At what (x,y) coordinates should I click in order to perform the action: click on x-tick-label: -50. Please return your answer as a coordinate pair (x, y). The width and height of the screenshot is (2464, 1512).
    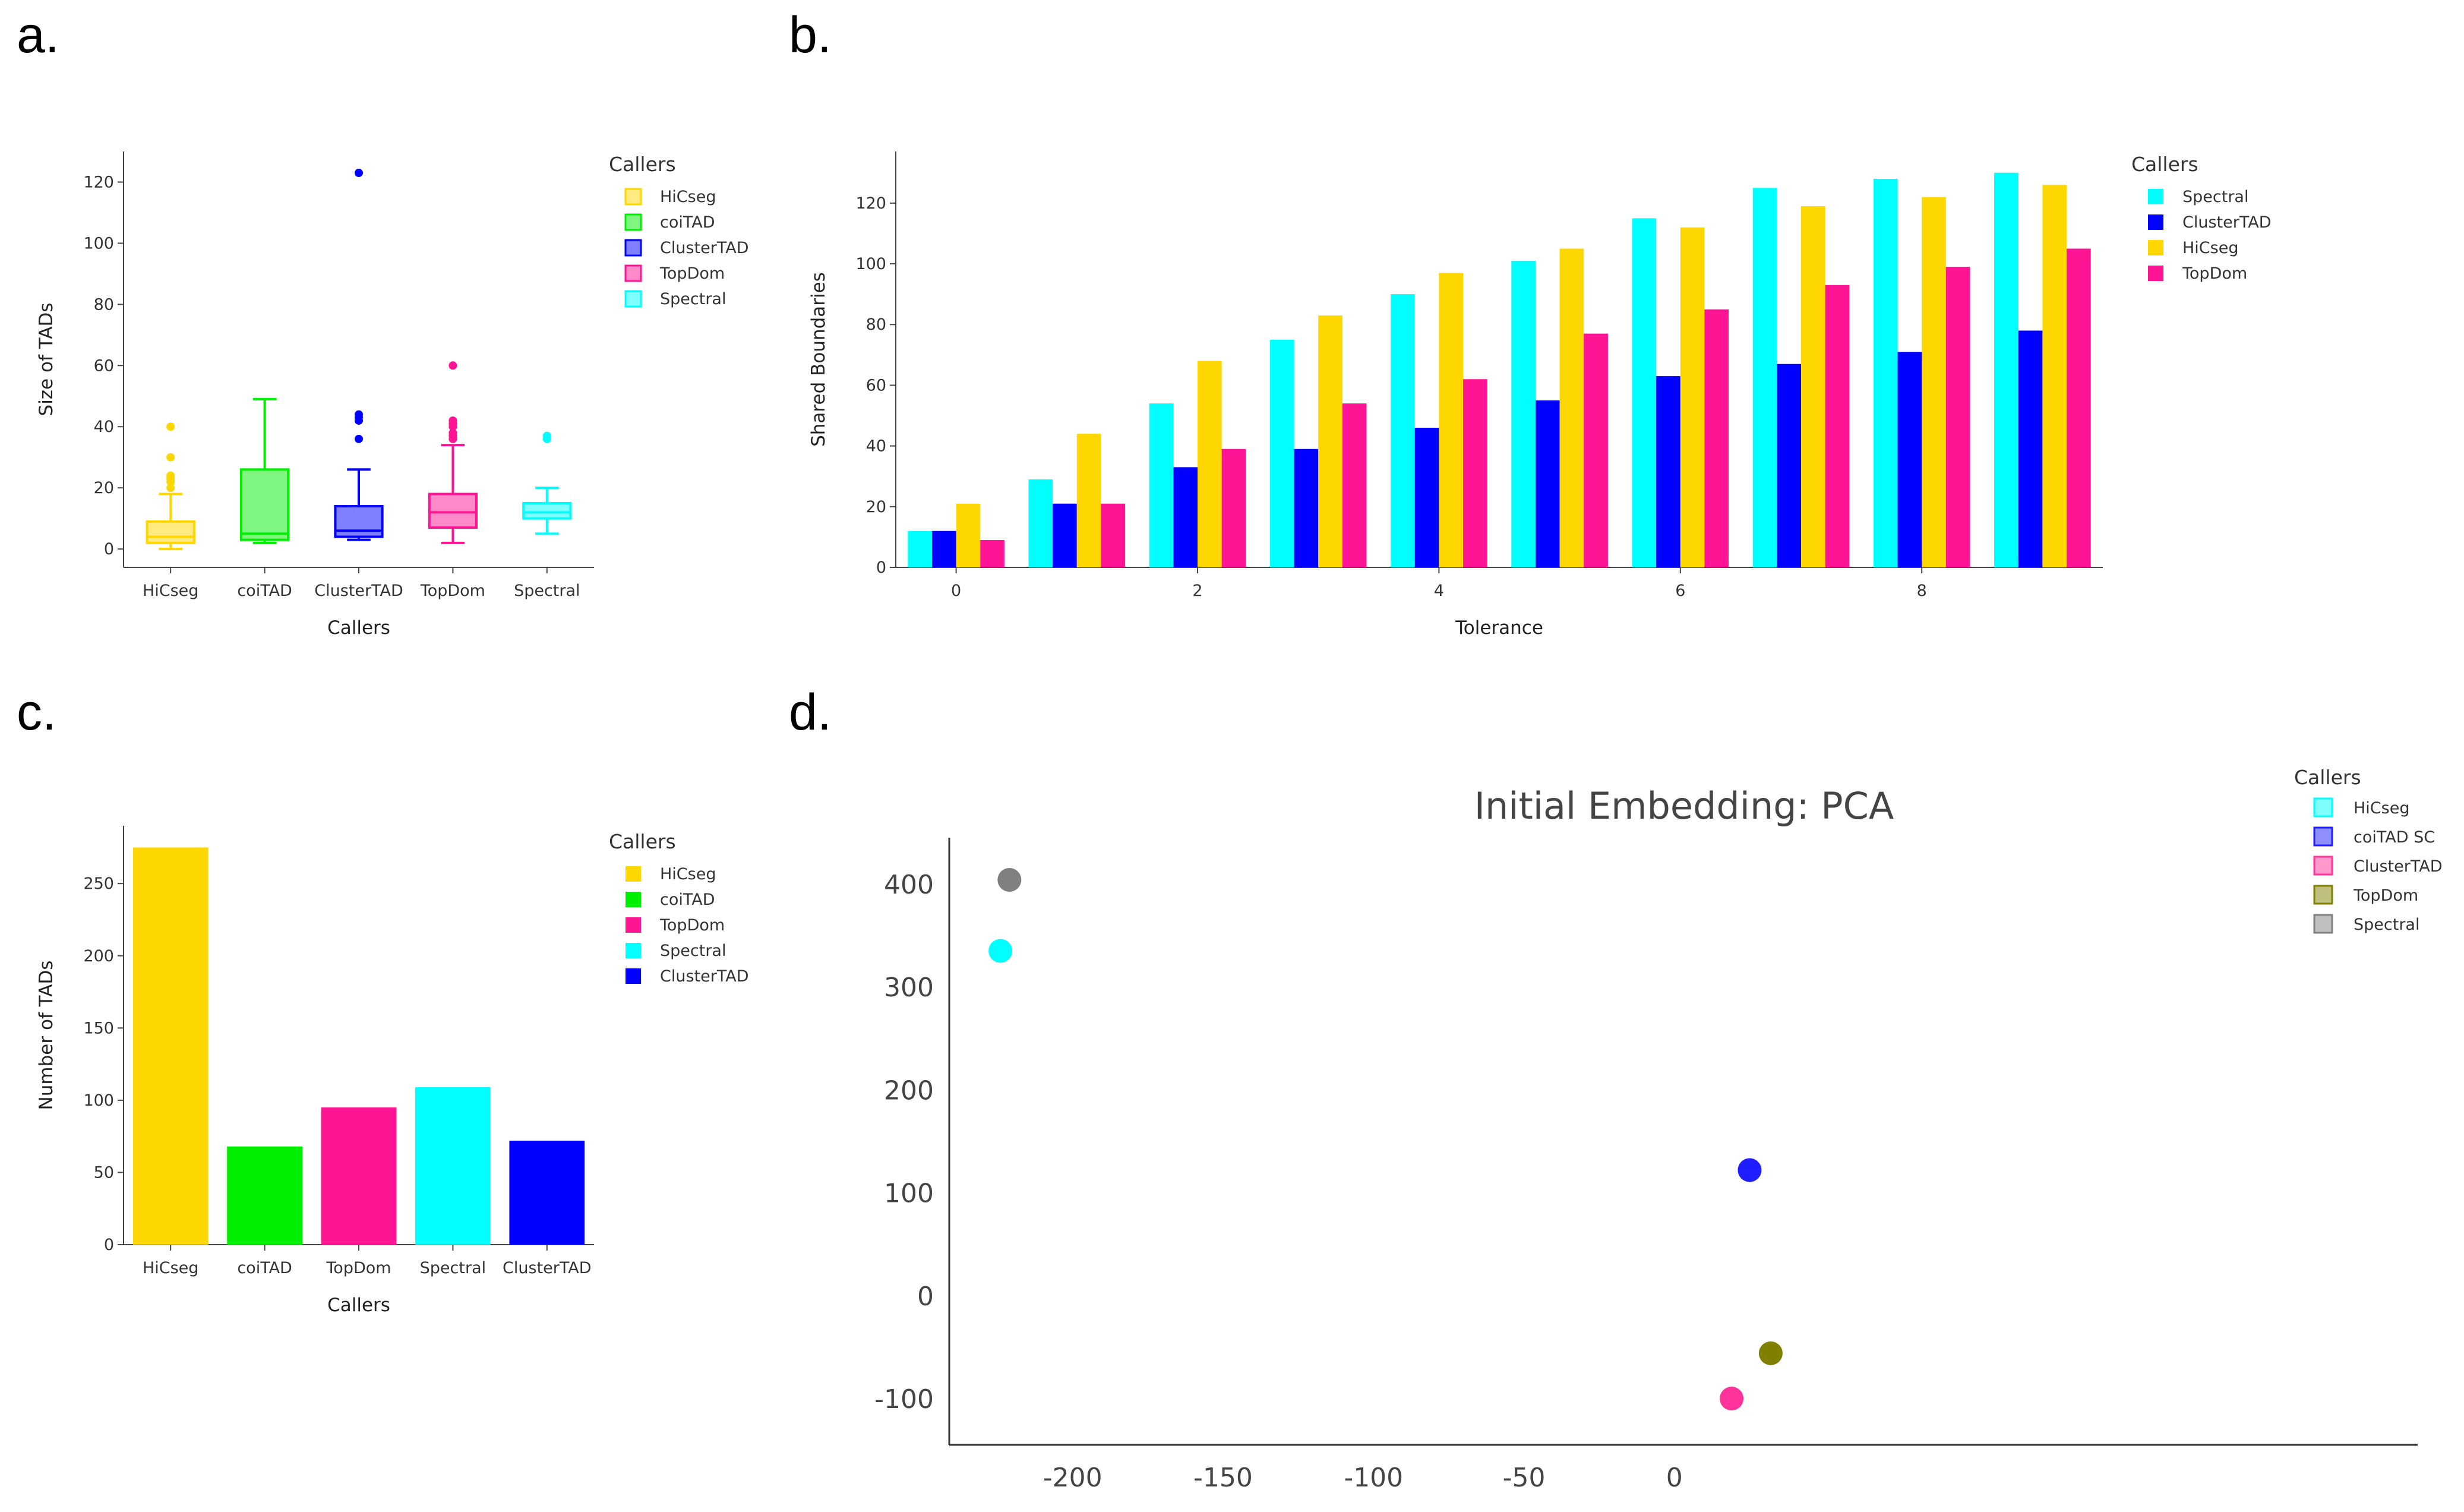
    Looking at the image, I should click on (1525, 1478).